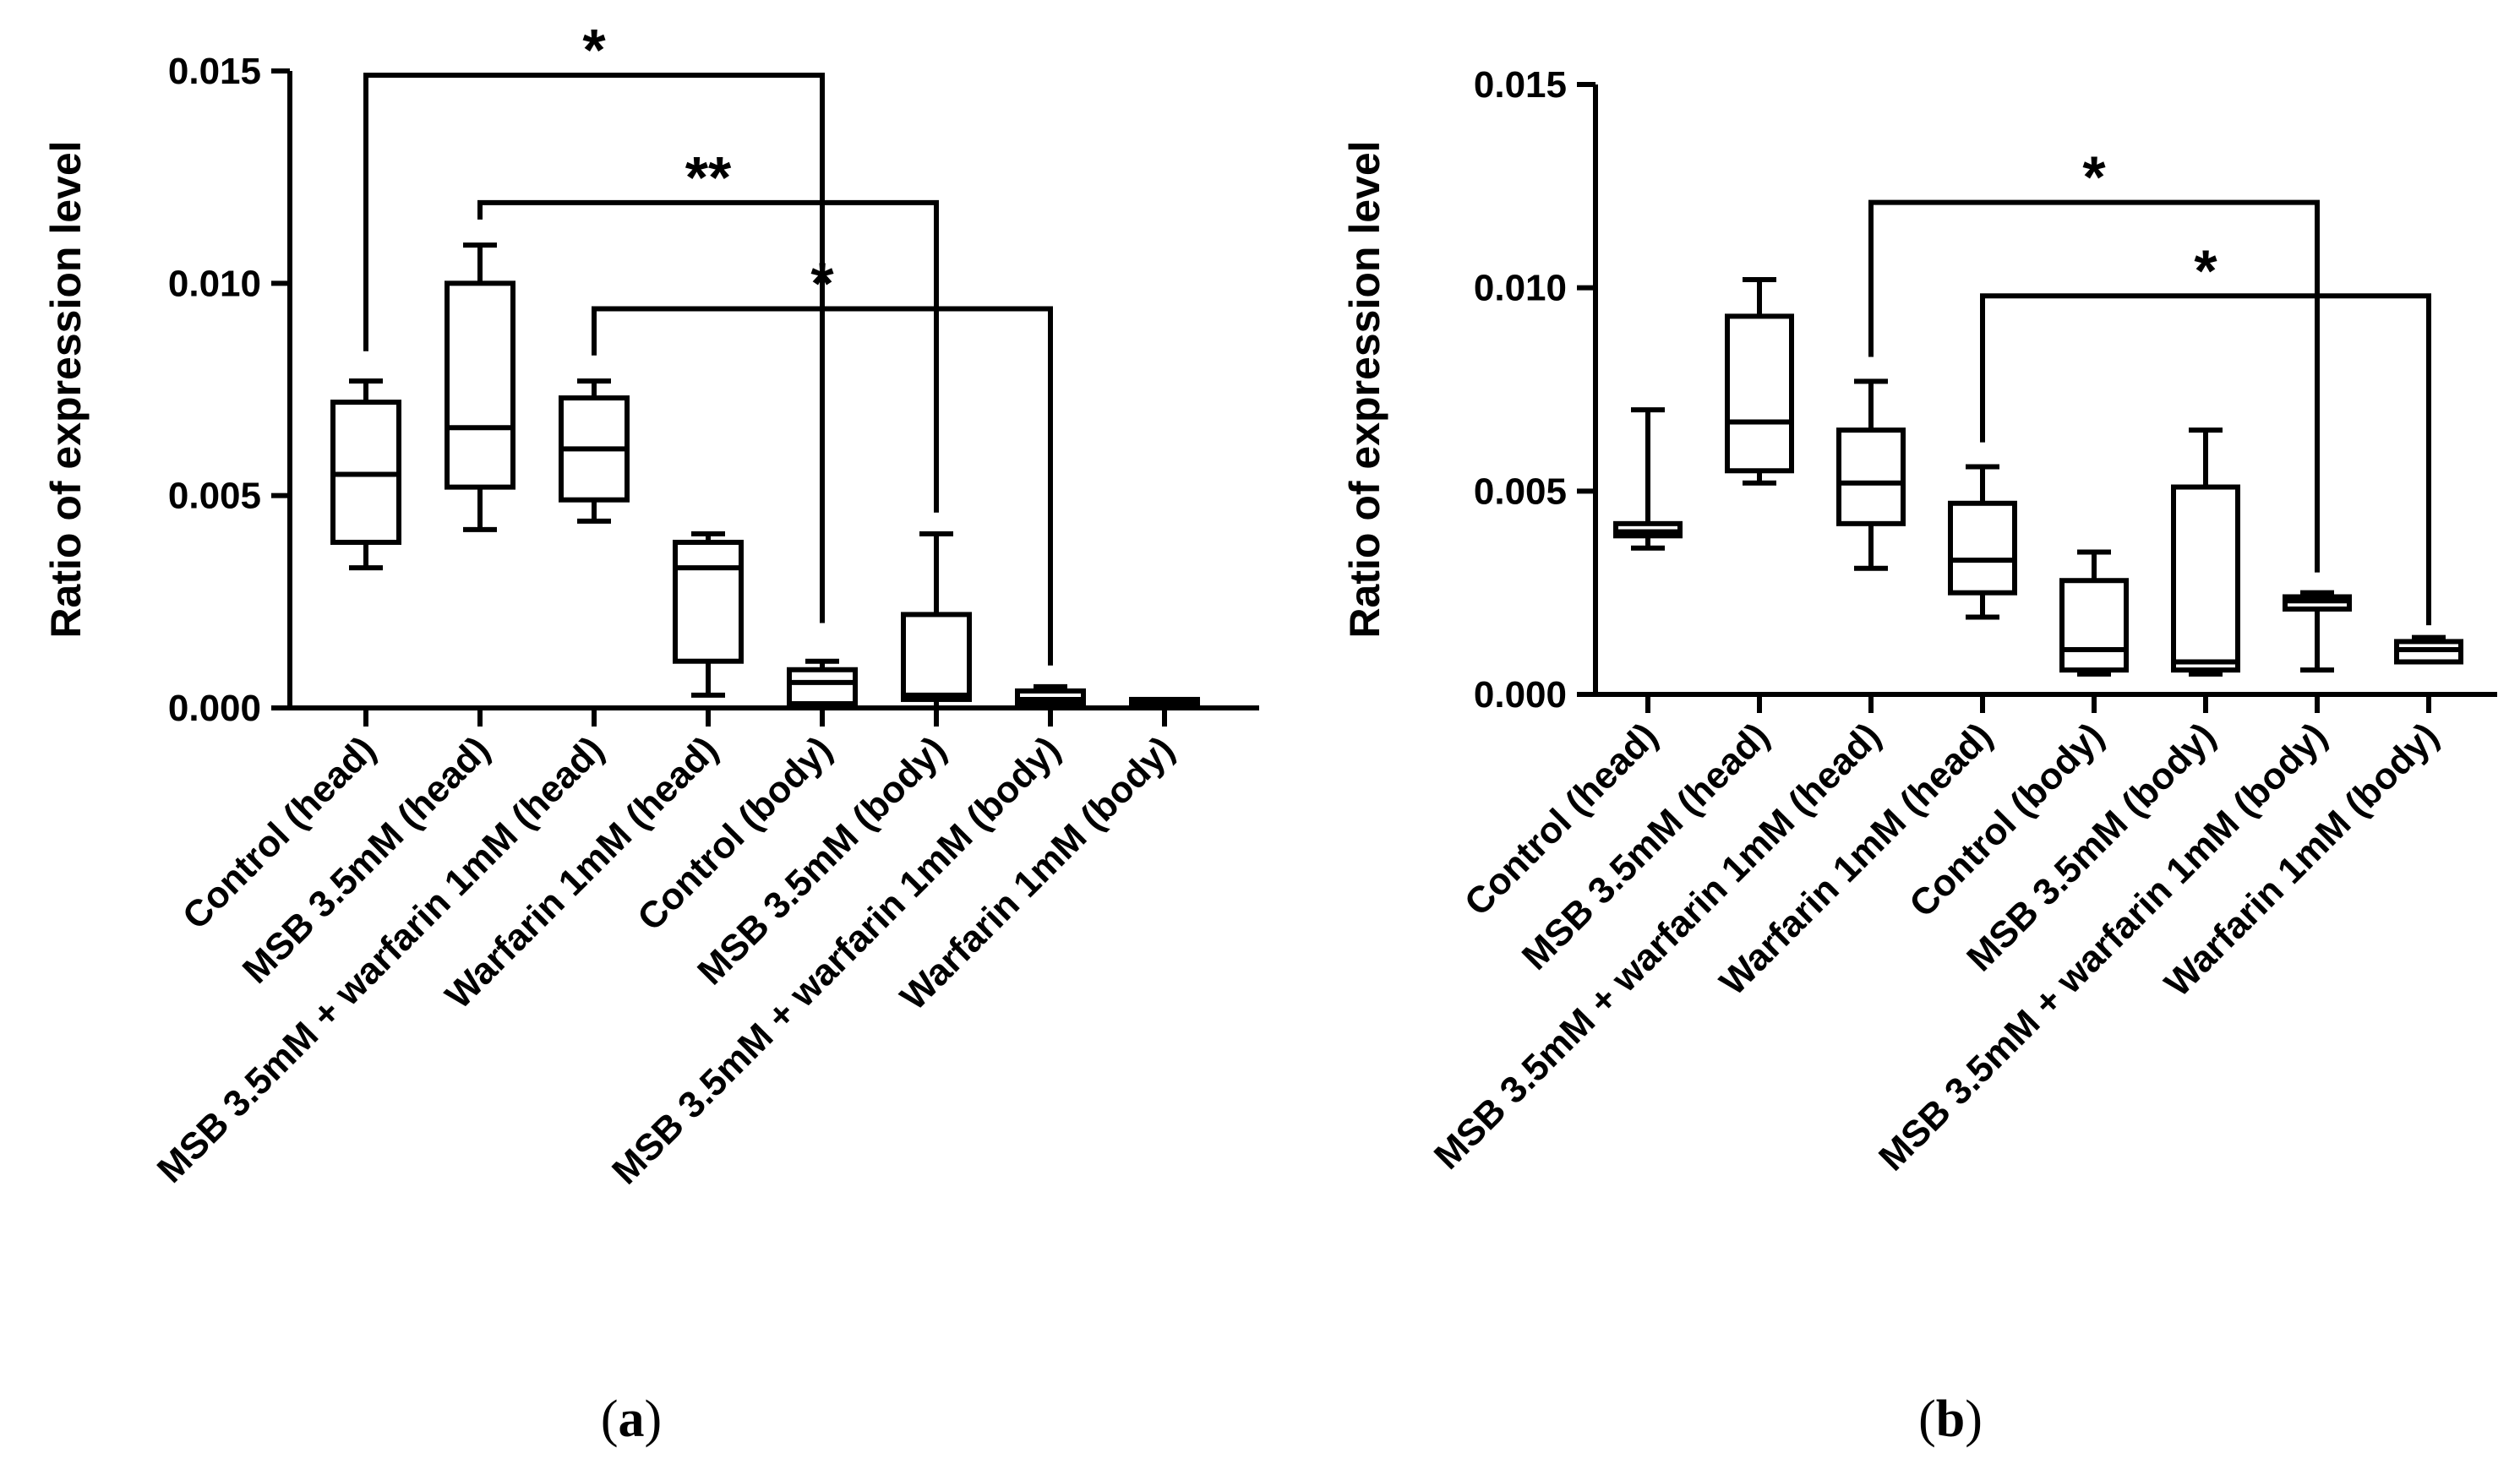 The image size is (2520, 1475). I want to click on panel-label: (a), so click(631, 1419).